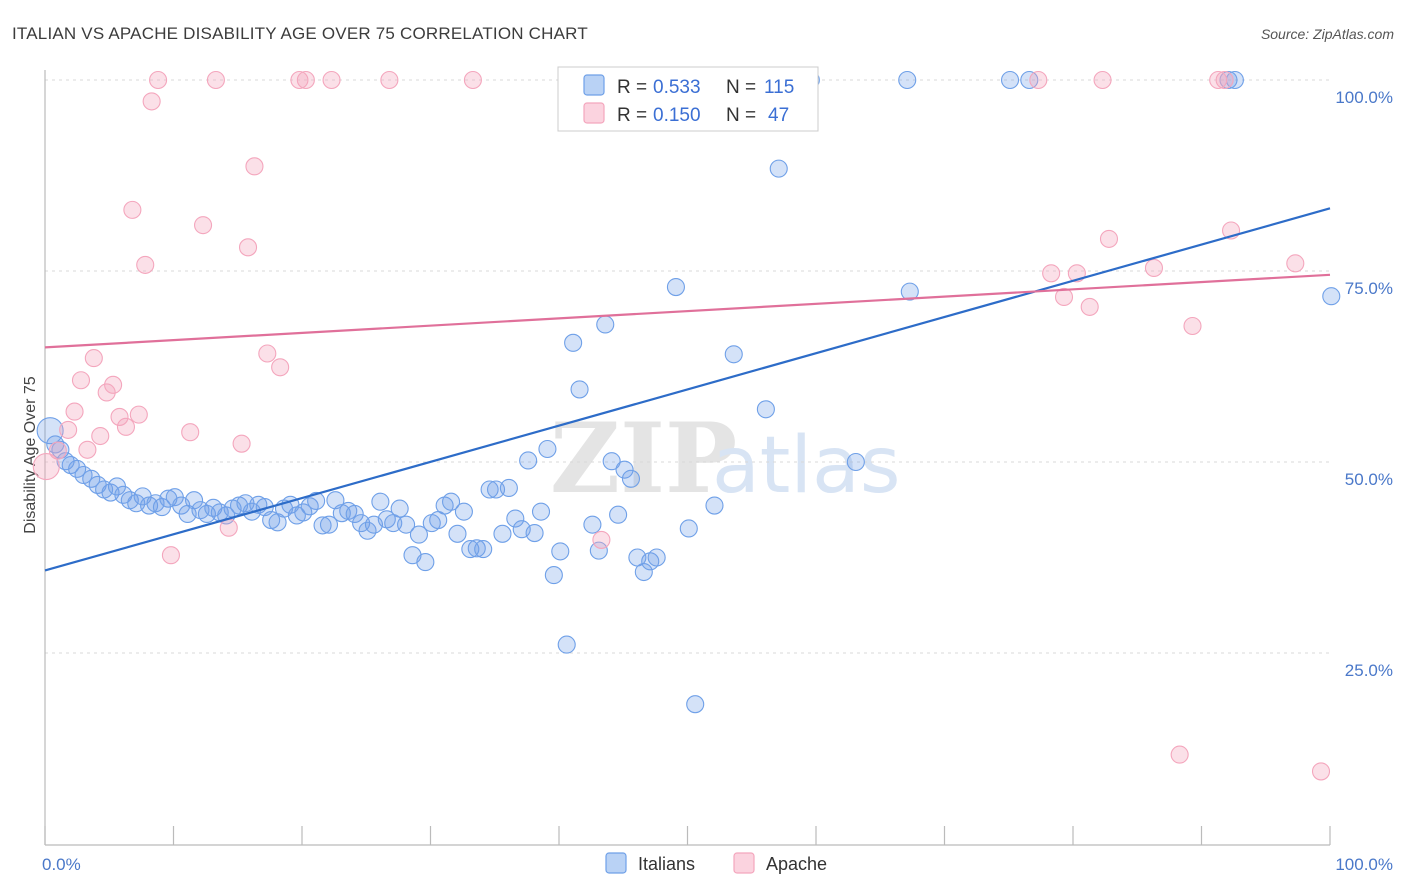 This screenshot has height=892, width=1406. Describe the element at coordinates (725, 458) in the screenshot. I see `watermark: ZIP atlas` at that location.